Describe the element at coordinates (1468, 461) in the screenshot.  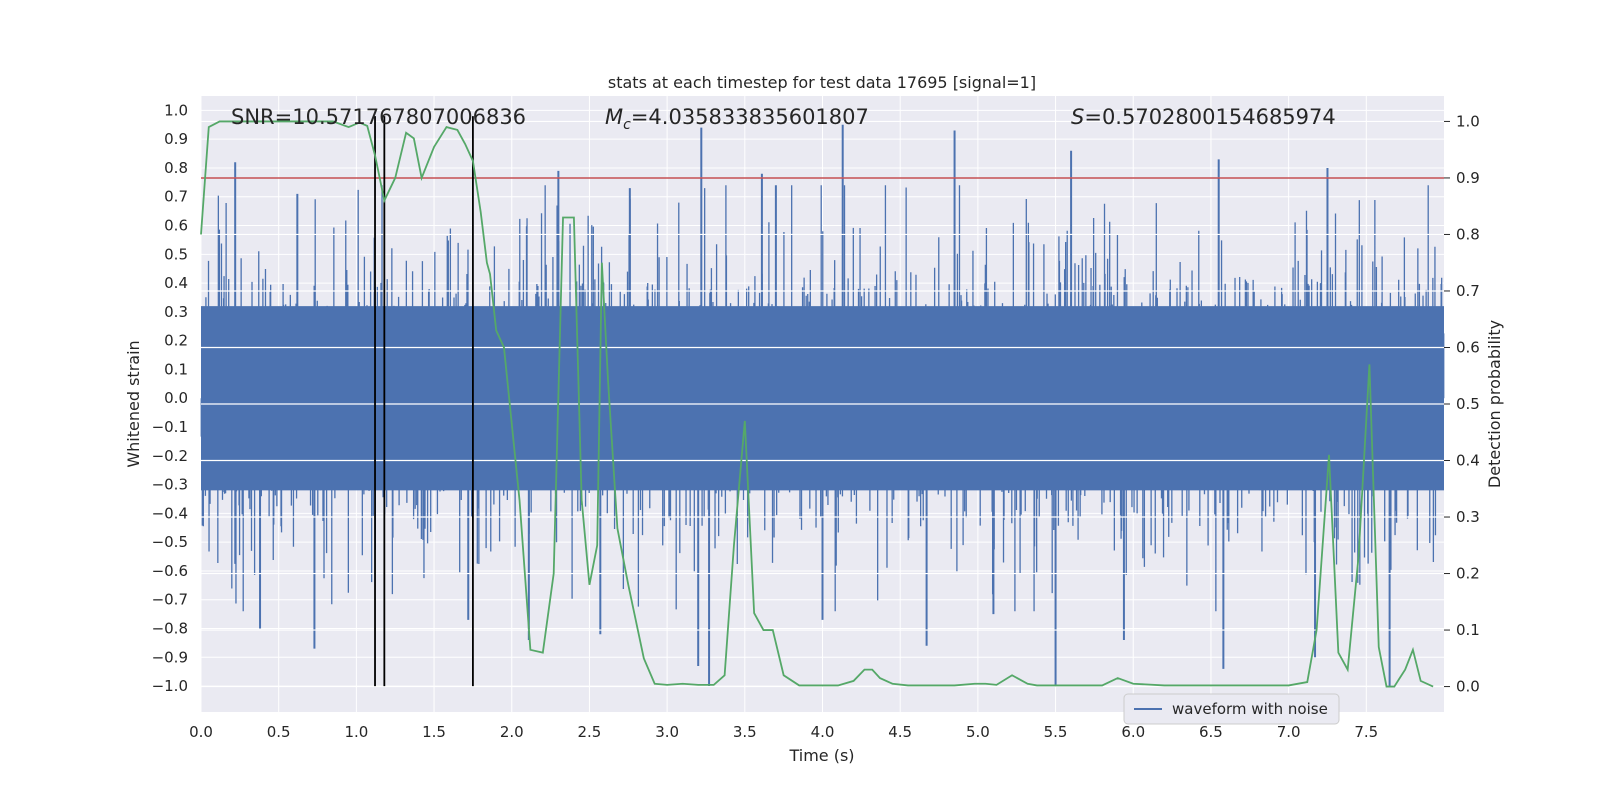
I see `right-y-tick-label: 0.4` at that location.